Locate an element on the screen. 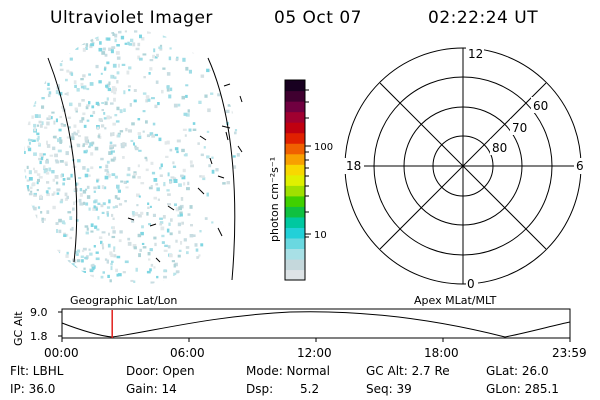  orbit-plot-frame is located at coordinates (316, 323).